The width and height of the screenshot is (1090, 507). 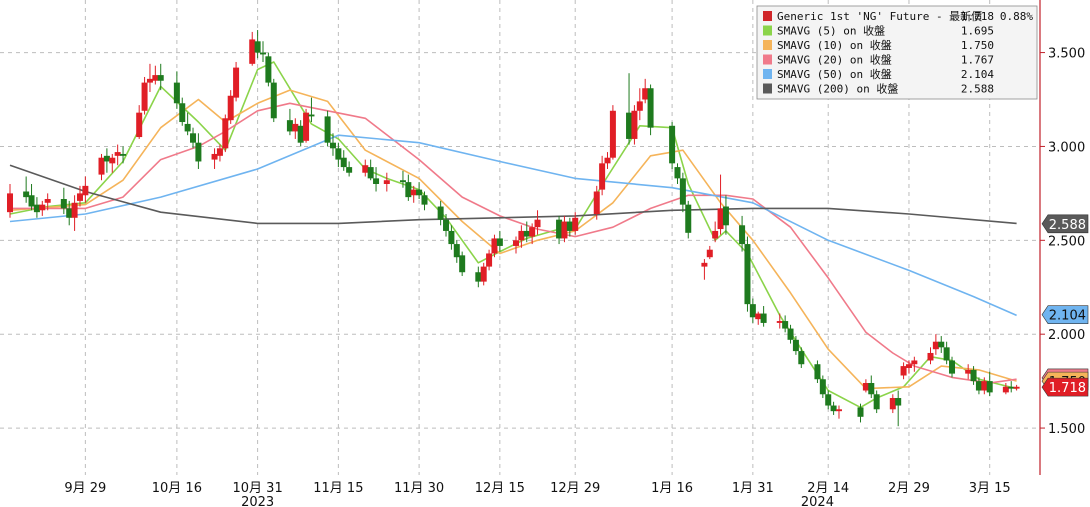 What do you see at coordinates (258, 488) in the screenshot?
I see `x-tick-label: 10月 31` at bounding box center [258, 488].